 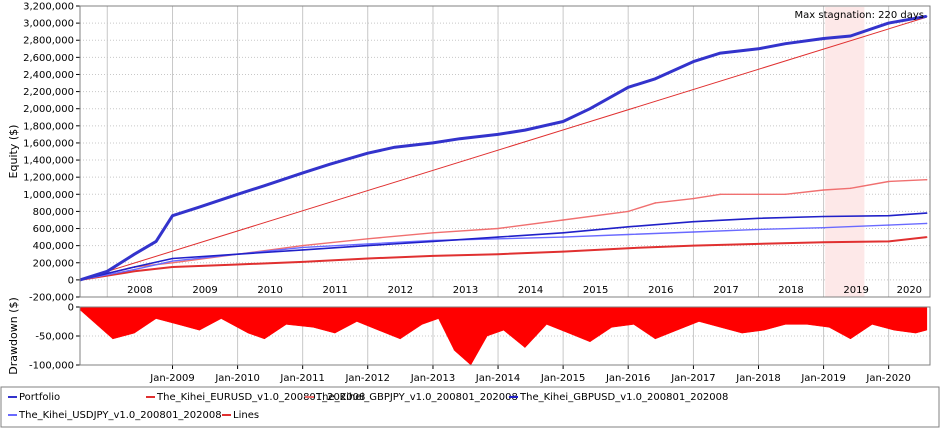 I want to click on drawdown-y-ticks: 0 -50,000 -100,000, so click(x=54, y=337).